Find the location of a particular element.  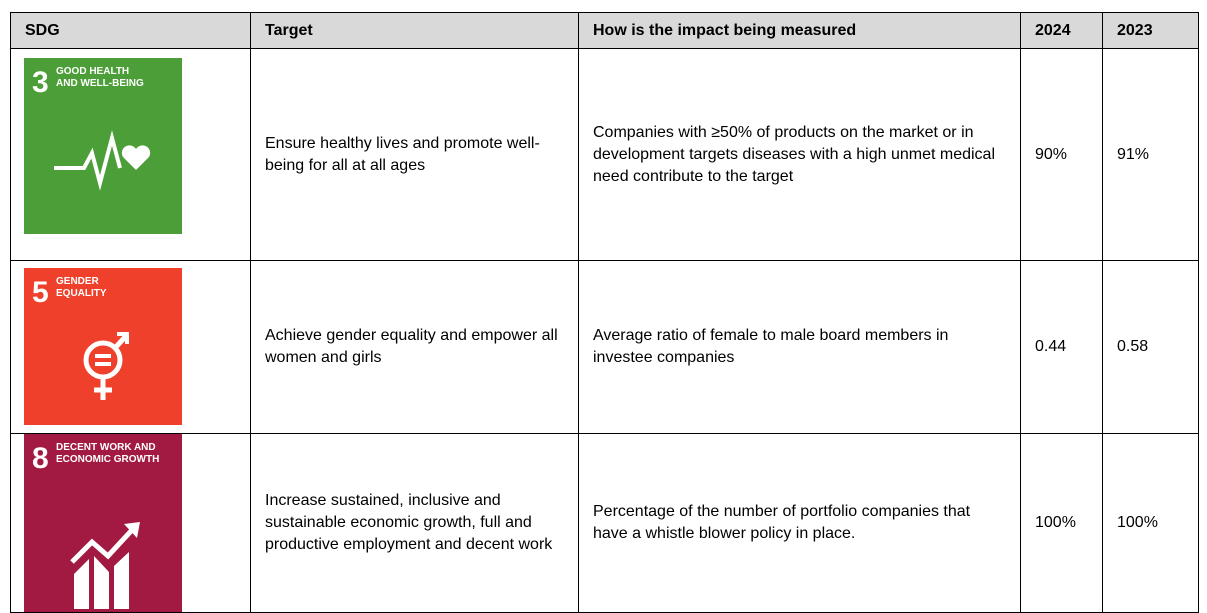

header-cell: 2024 is located at coordinates (1061, 30).